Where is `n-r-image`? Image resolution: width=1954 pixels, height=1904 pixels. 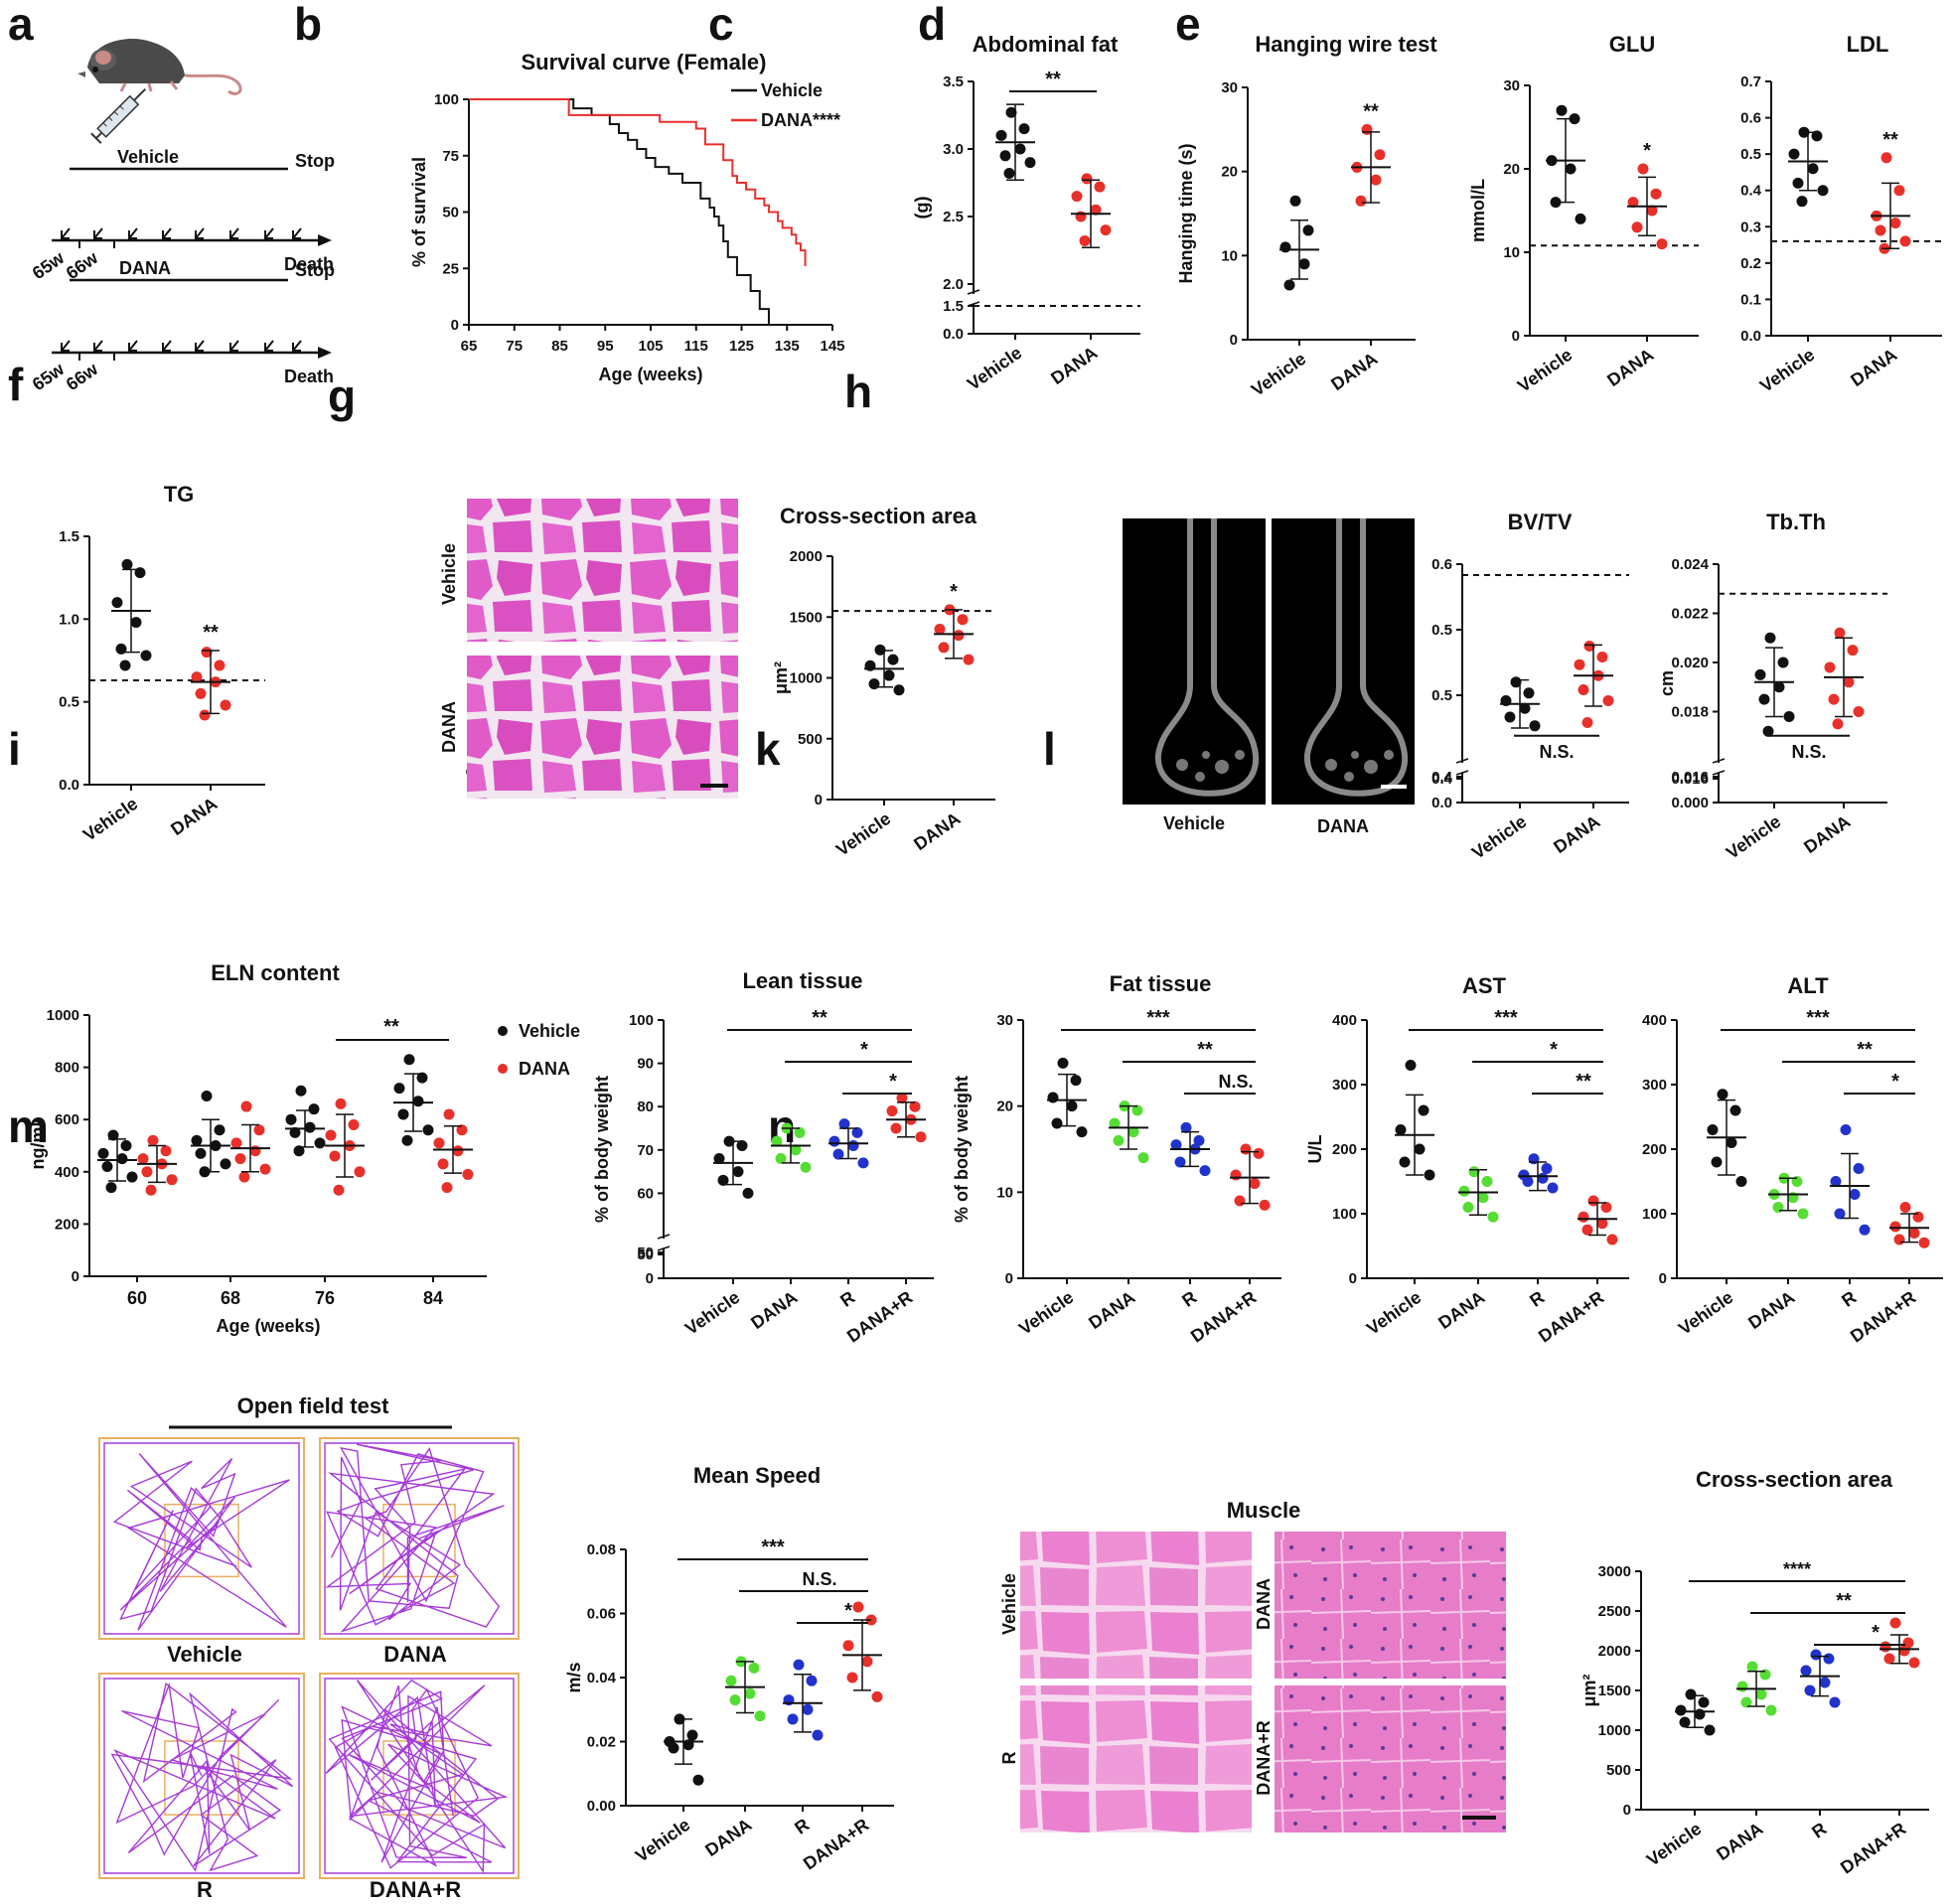 n-r-image is located at coordinates (1136, 1758).